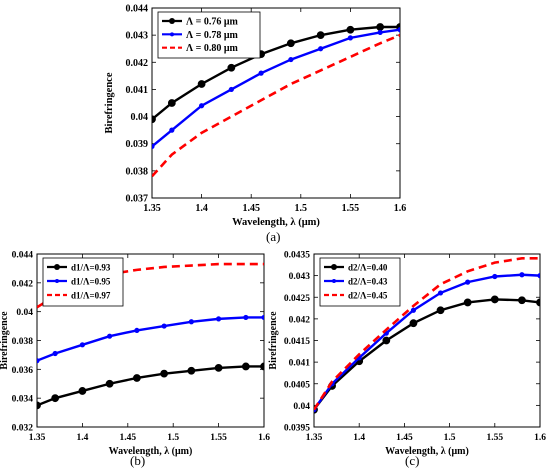  I want to click on y-tick-label: 0.032, so click(23, 429).